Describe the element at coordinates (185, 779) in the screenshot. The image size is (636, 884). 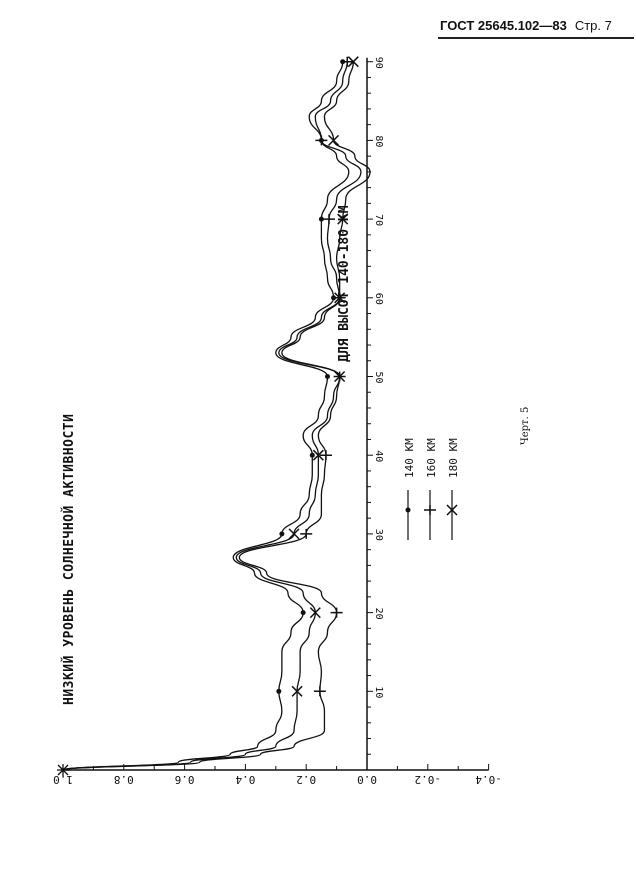
I see `y-tick-label: 0.6` at that location.